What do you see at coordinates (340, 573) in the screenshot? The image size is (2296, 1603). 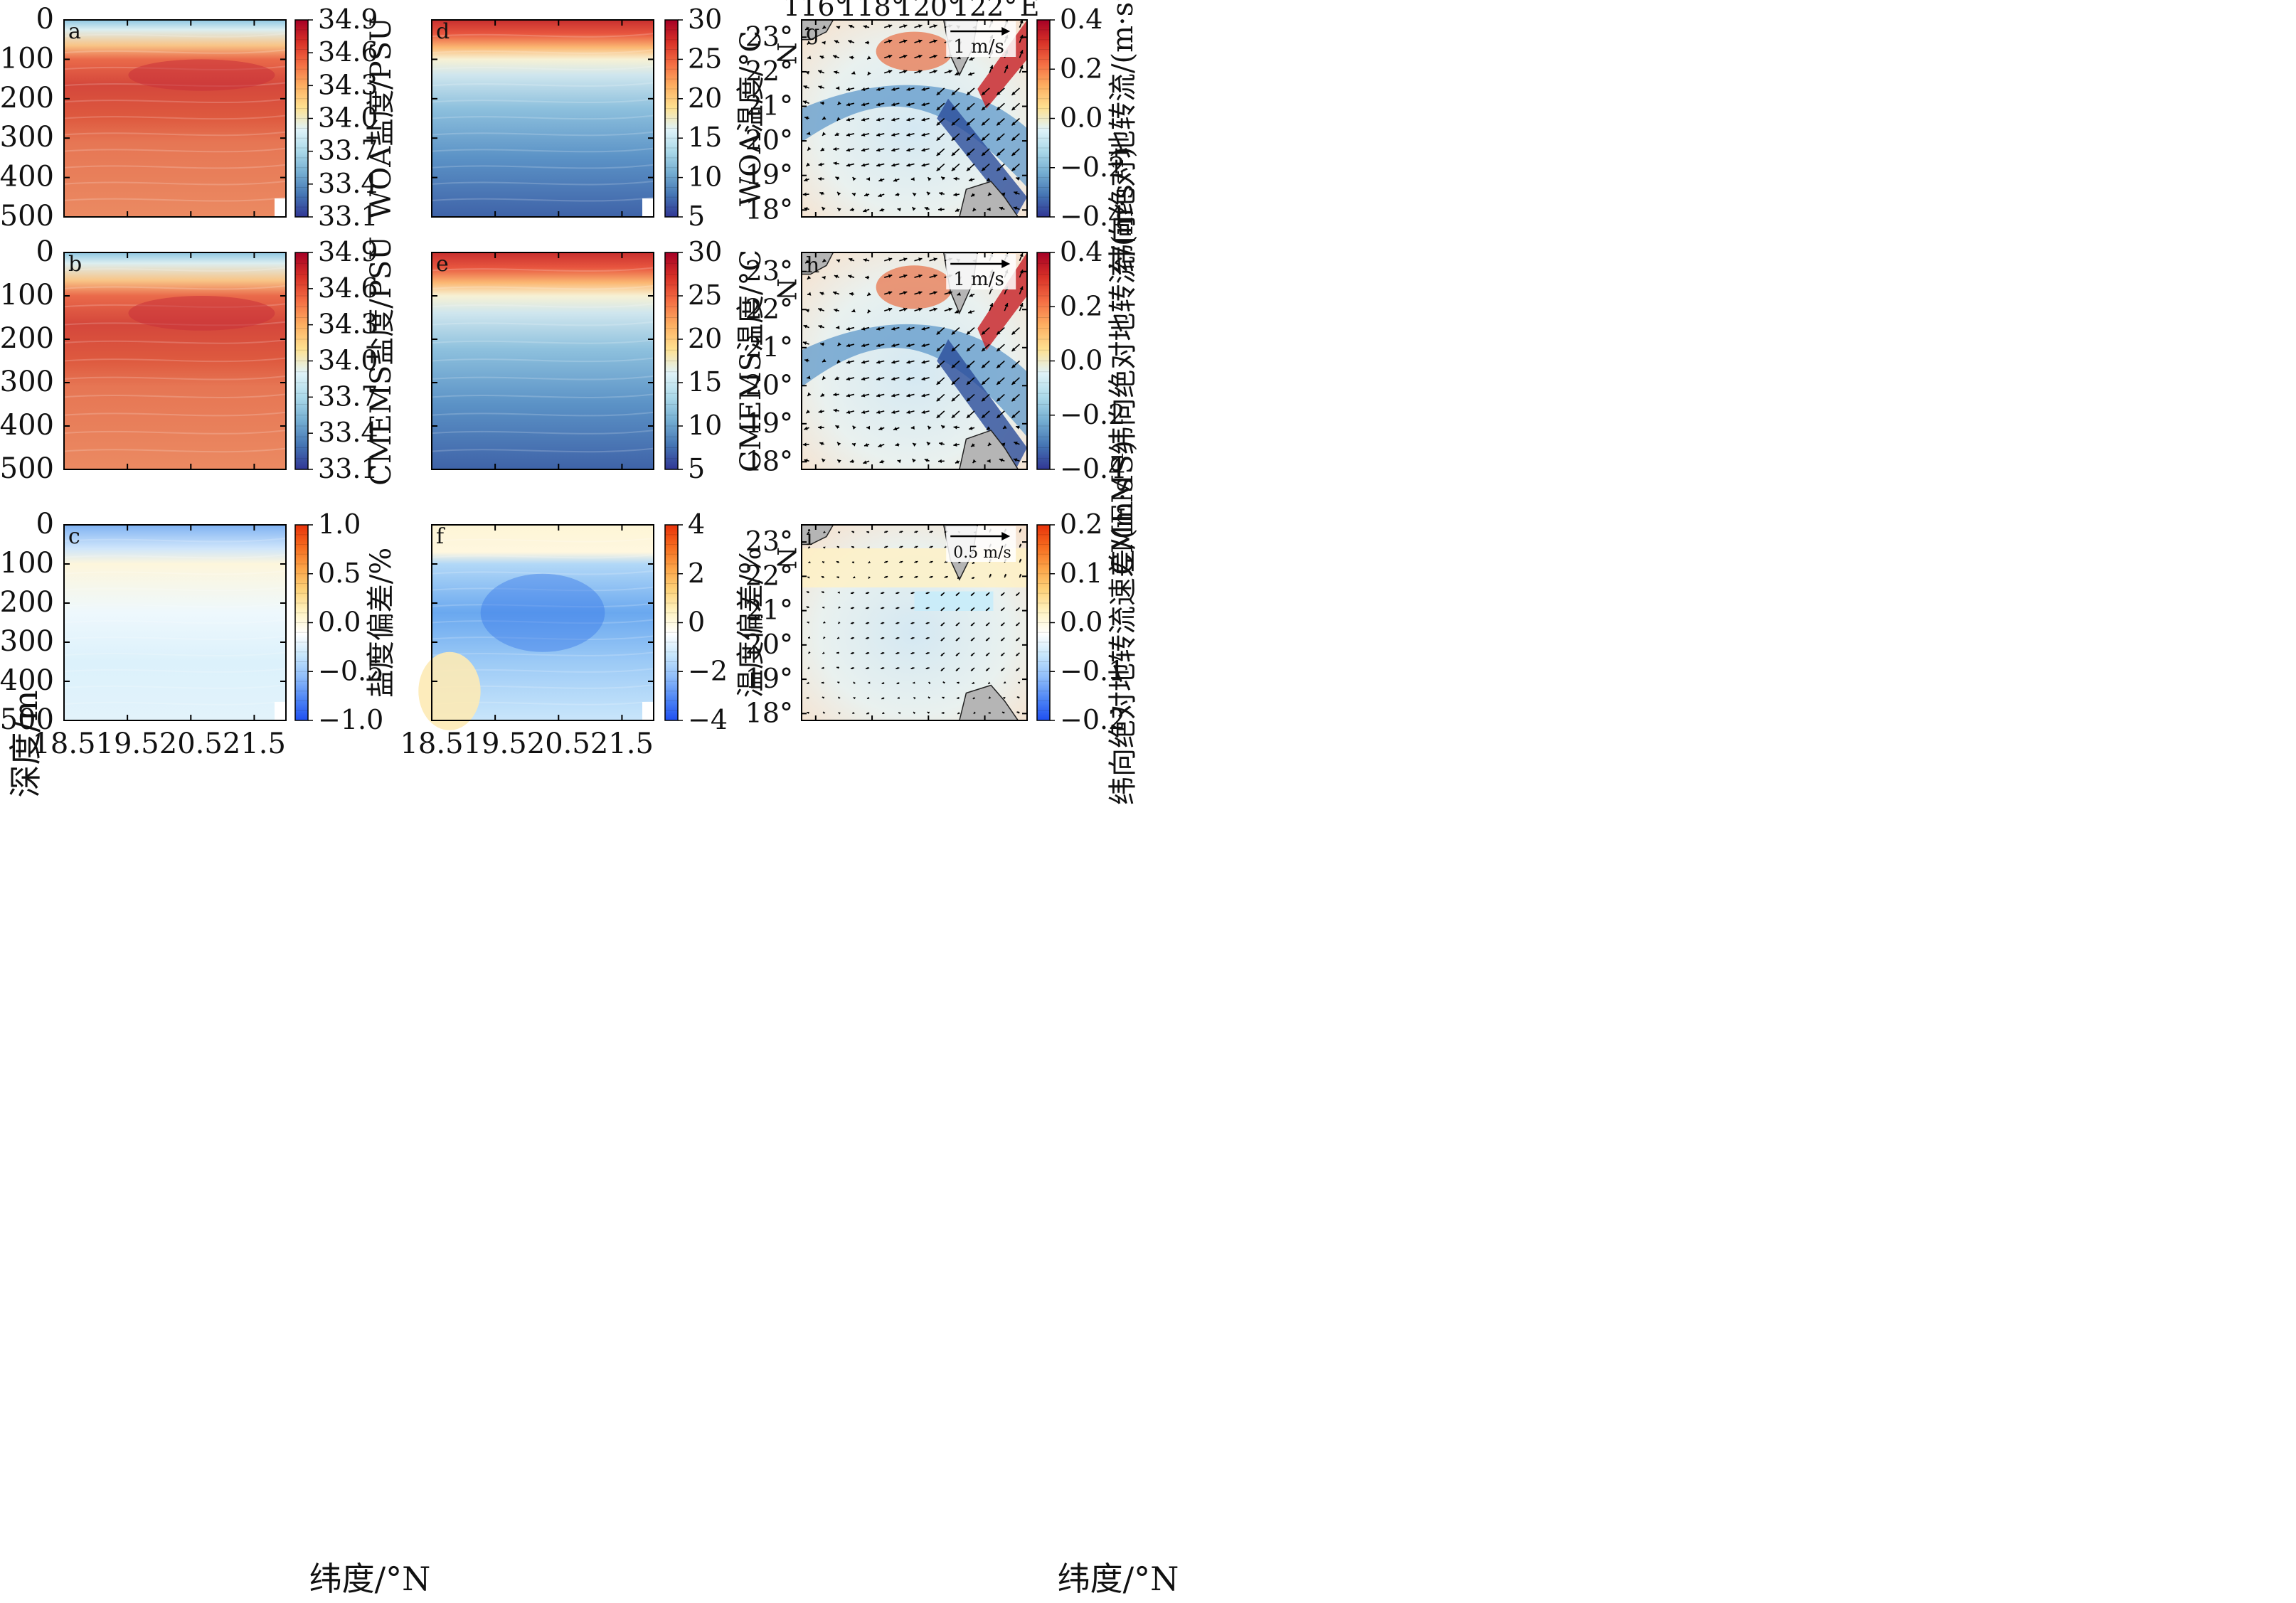 I see `colorbar-tick-label: 0.5` at bounding box center [340, 573].